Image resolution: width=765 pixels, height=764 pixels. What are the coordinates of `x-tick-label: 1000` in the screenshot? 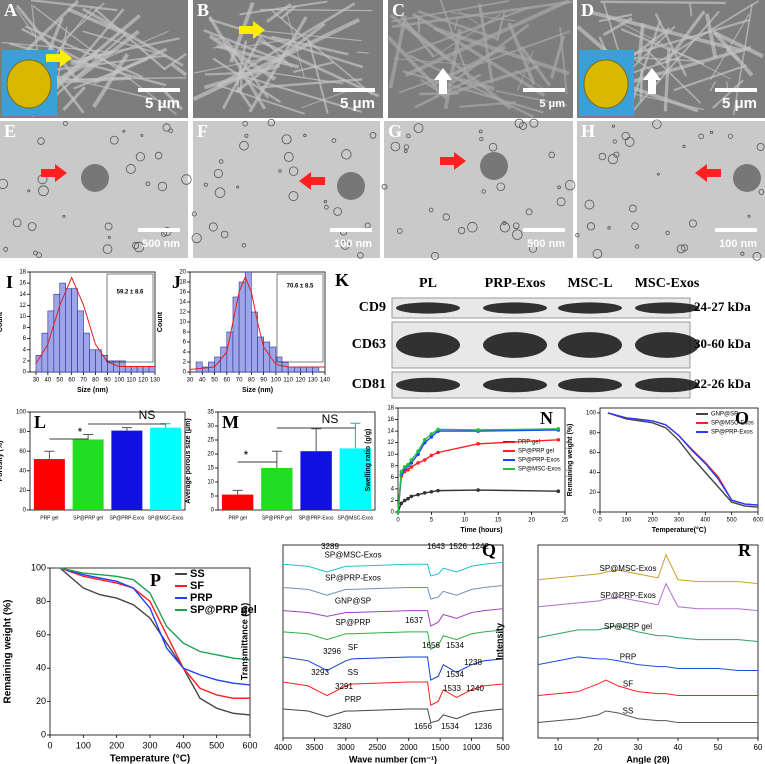 It's located at (472, 747).